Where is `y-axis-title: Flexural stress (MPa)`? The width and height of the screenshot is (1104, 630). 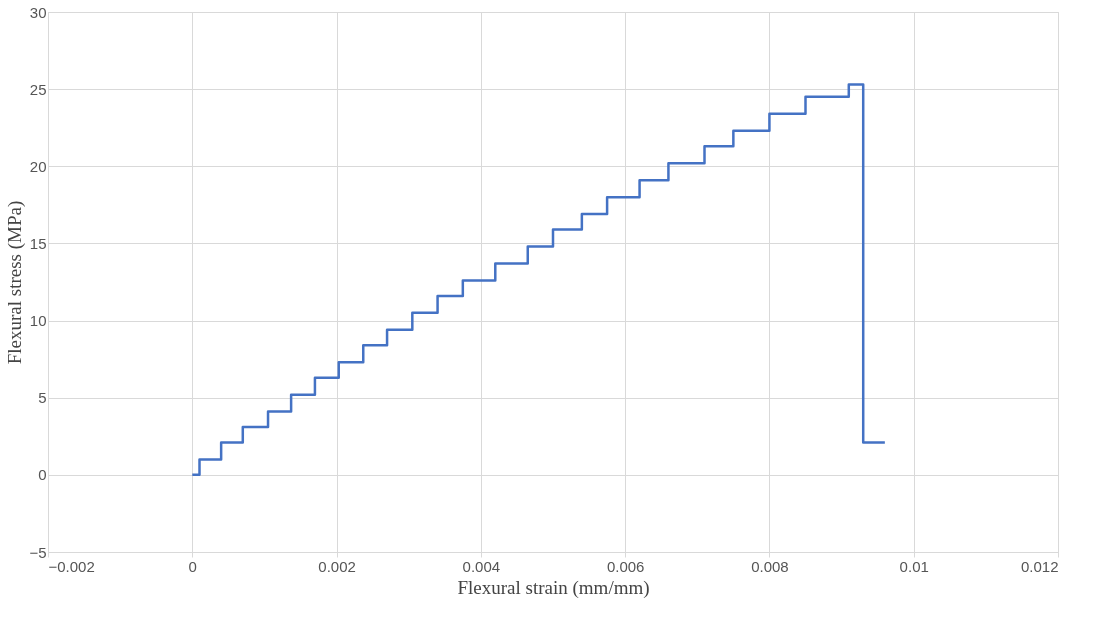 y-axis-title: Flexural stress (MPa) is located at coordinates (15, 282).